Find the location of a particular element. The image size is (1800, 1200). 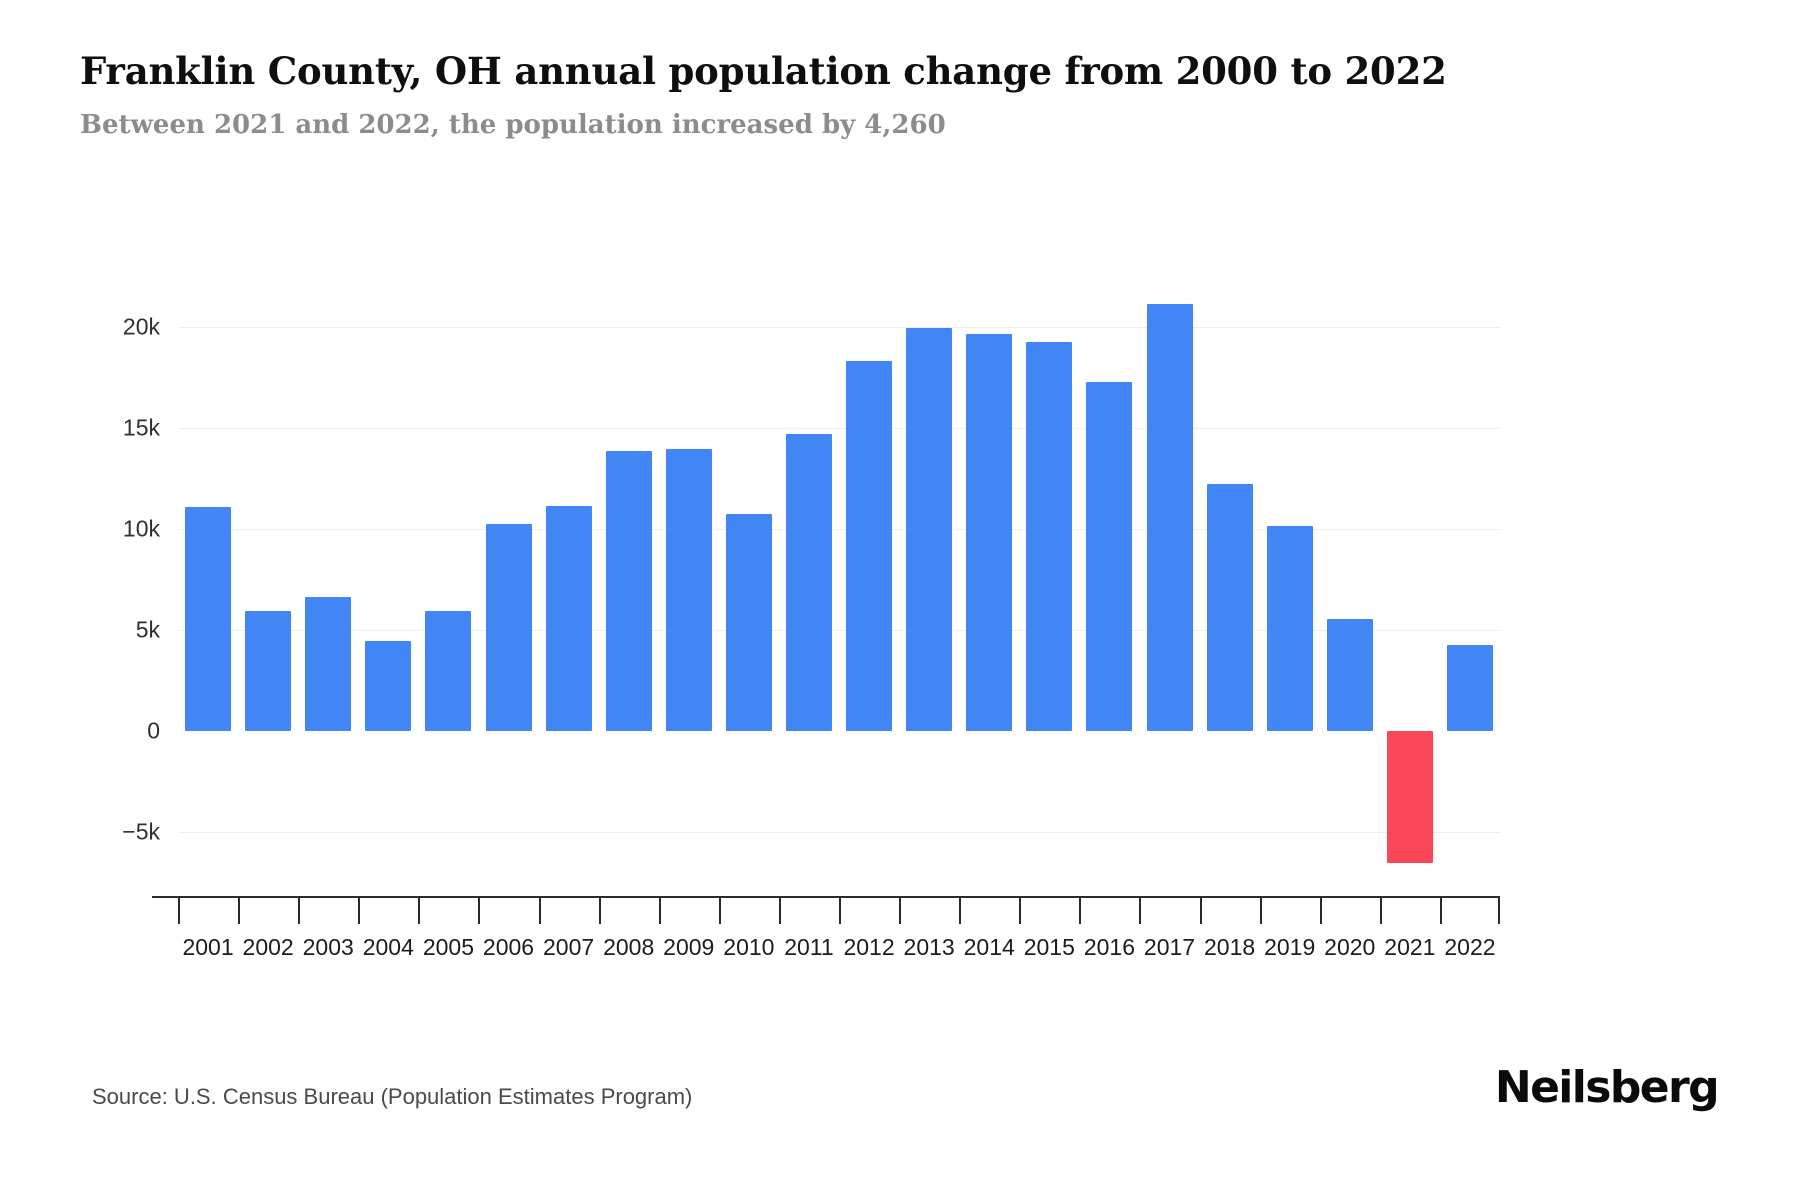

x-tick-label-2005: 2005 is located at coordinates (448, 947).